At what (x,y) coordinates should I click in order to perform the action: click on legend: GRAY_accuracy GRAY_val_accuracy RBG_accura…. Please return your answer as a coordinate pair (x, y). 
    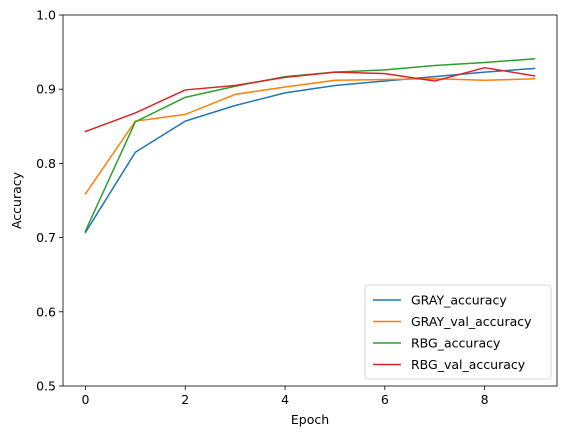
    Looking at the image, I should click on (458, 332).